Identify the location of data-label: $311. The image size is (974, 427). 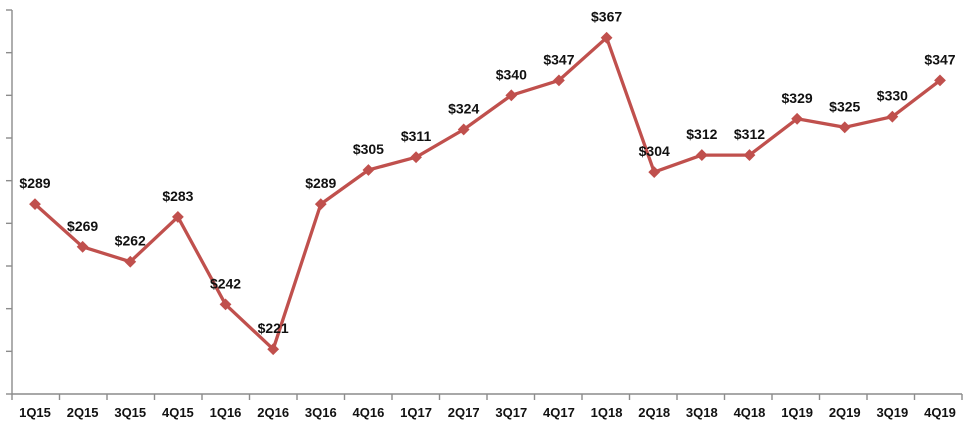
(416, 136).